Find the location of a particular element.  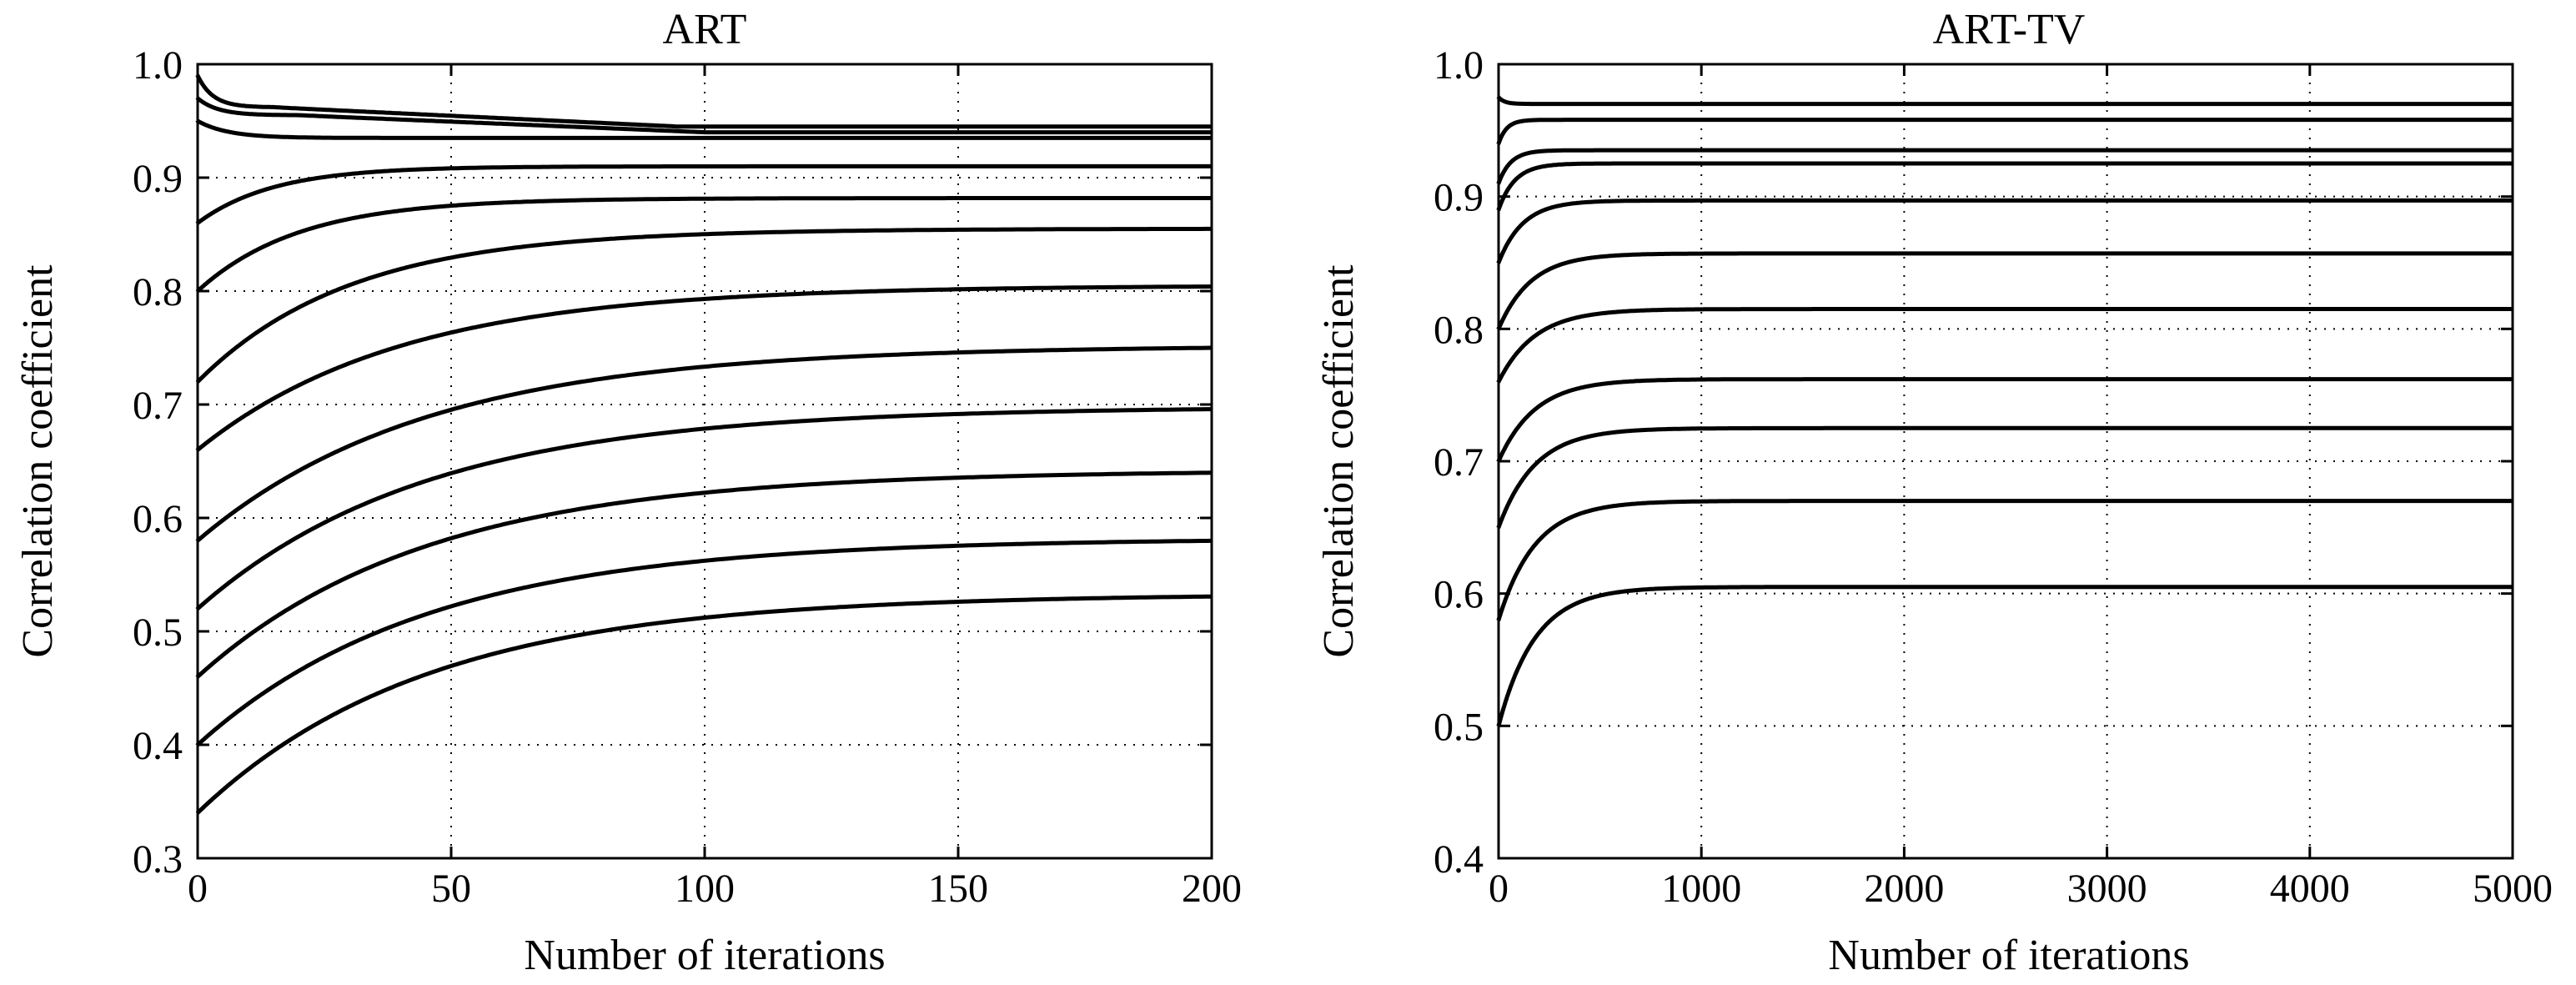

x-tick-label: 150 is located at coordinates (958, 889).